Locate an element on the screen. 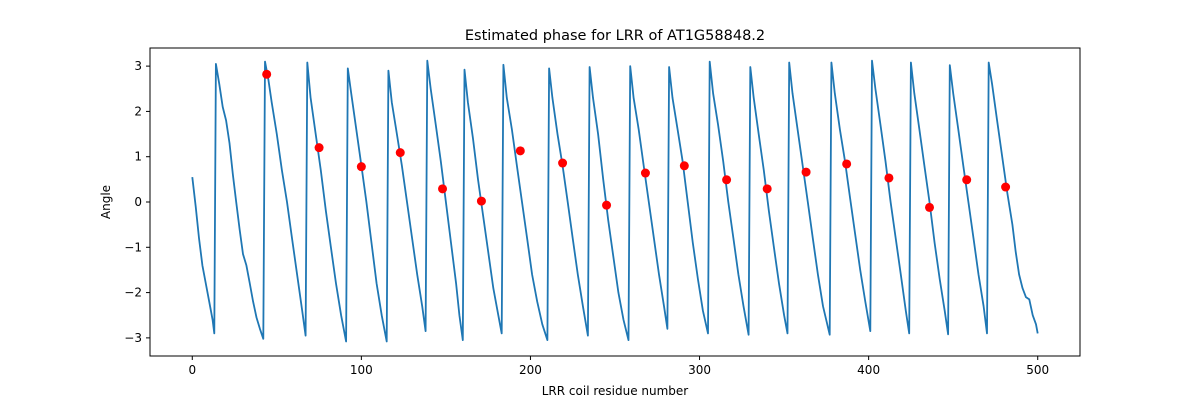 Image resolution: width=1200 pixels, height=400 pixels. y-tick-label: −3 is located at coordinates (133, 338).